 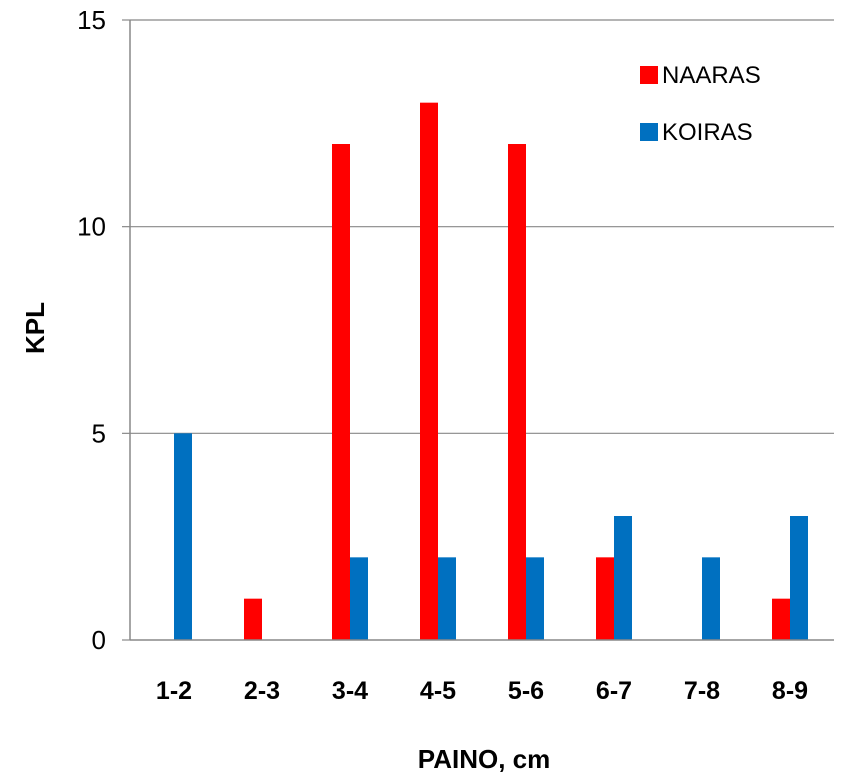 What do you see at coordinates (350, 691) in the screenshot?
I see `x-tick-label: 3-4` at bounding box center [350, 691].